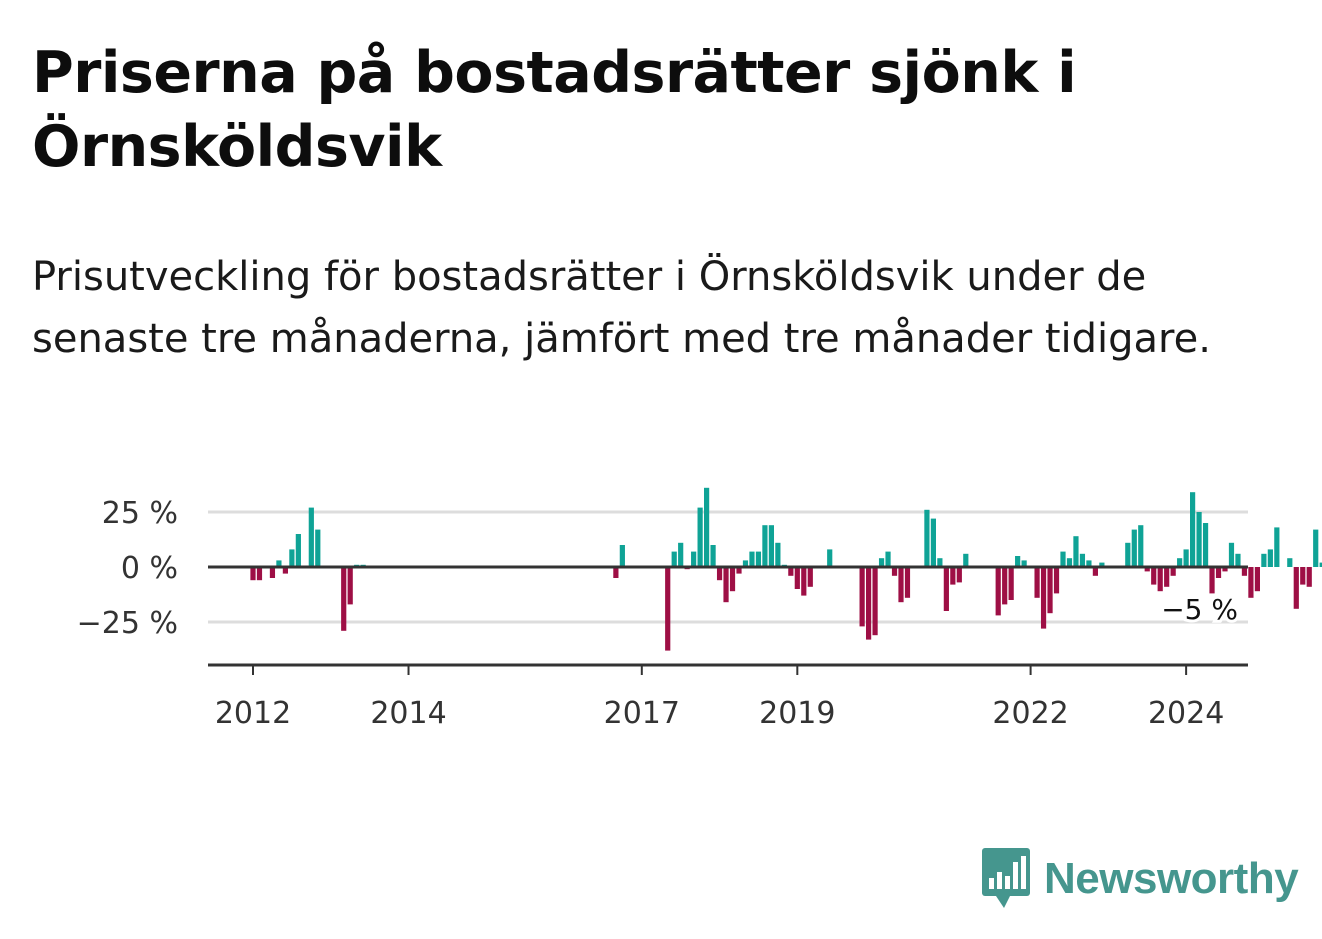 Image resolution: width=1322 pixels, height=939 pixels. I want to click on x-tick-label: 2017, so click(642, 713).